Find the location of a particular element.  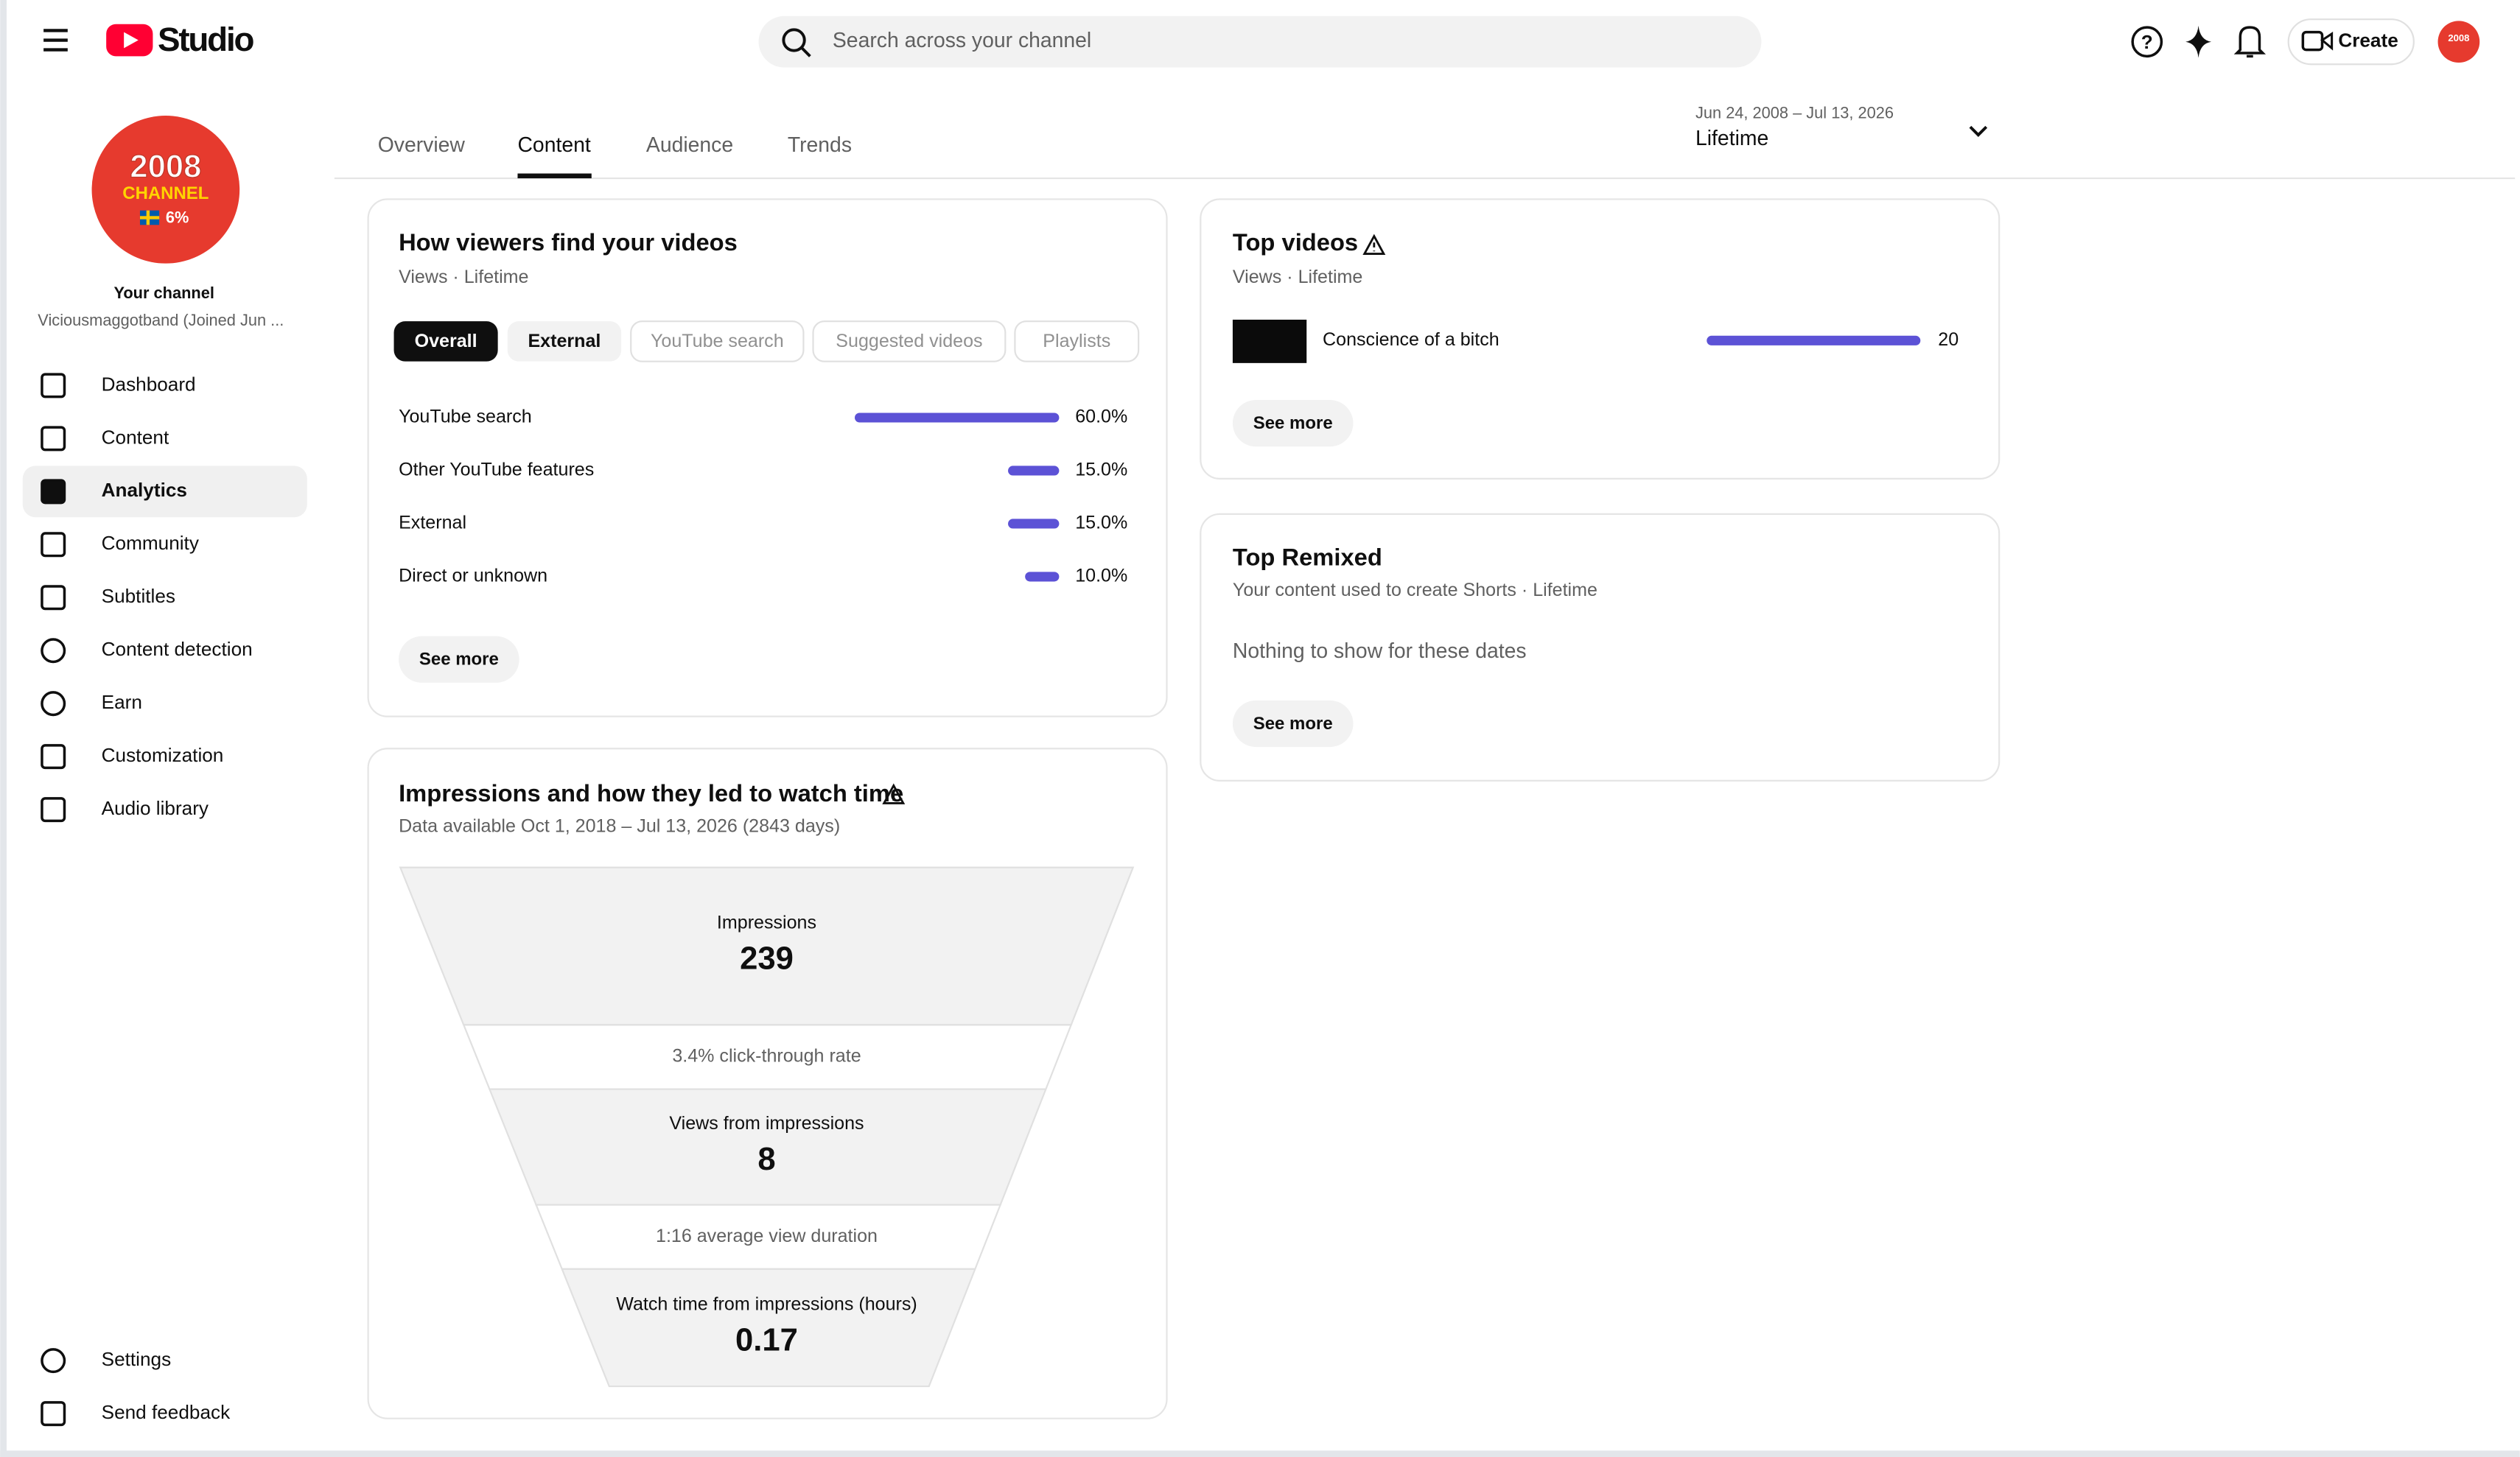

search-icon-handle is located at coordinates (806, 52).